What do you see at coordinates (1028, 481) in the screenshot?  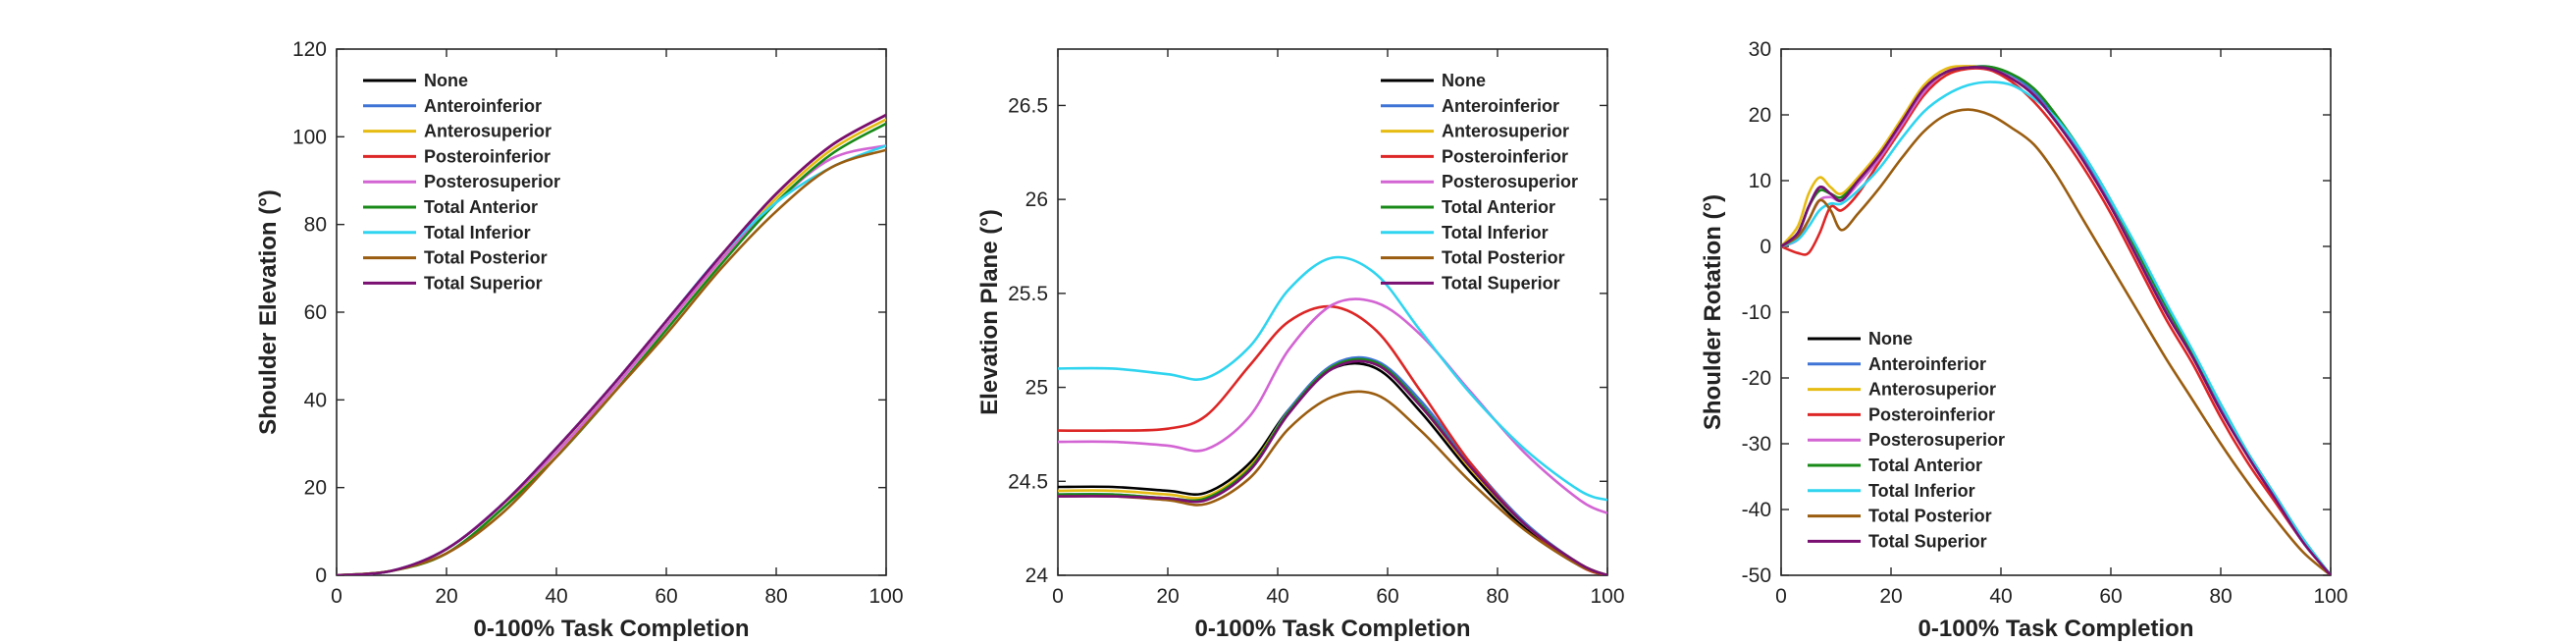 I see `y-tick-label: 24.5` at bounding box center [1028, 481].